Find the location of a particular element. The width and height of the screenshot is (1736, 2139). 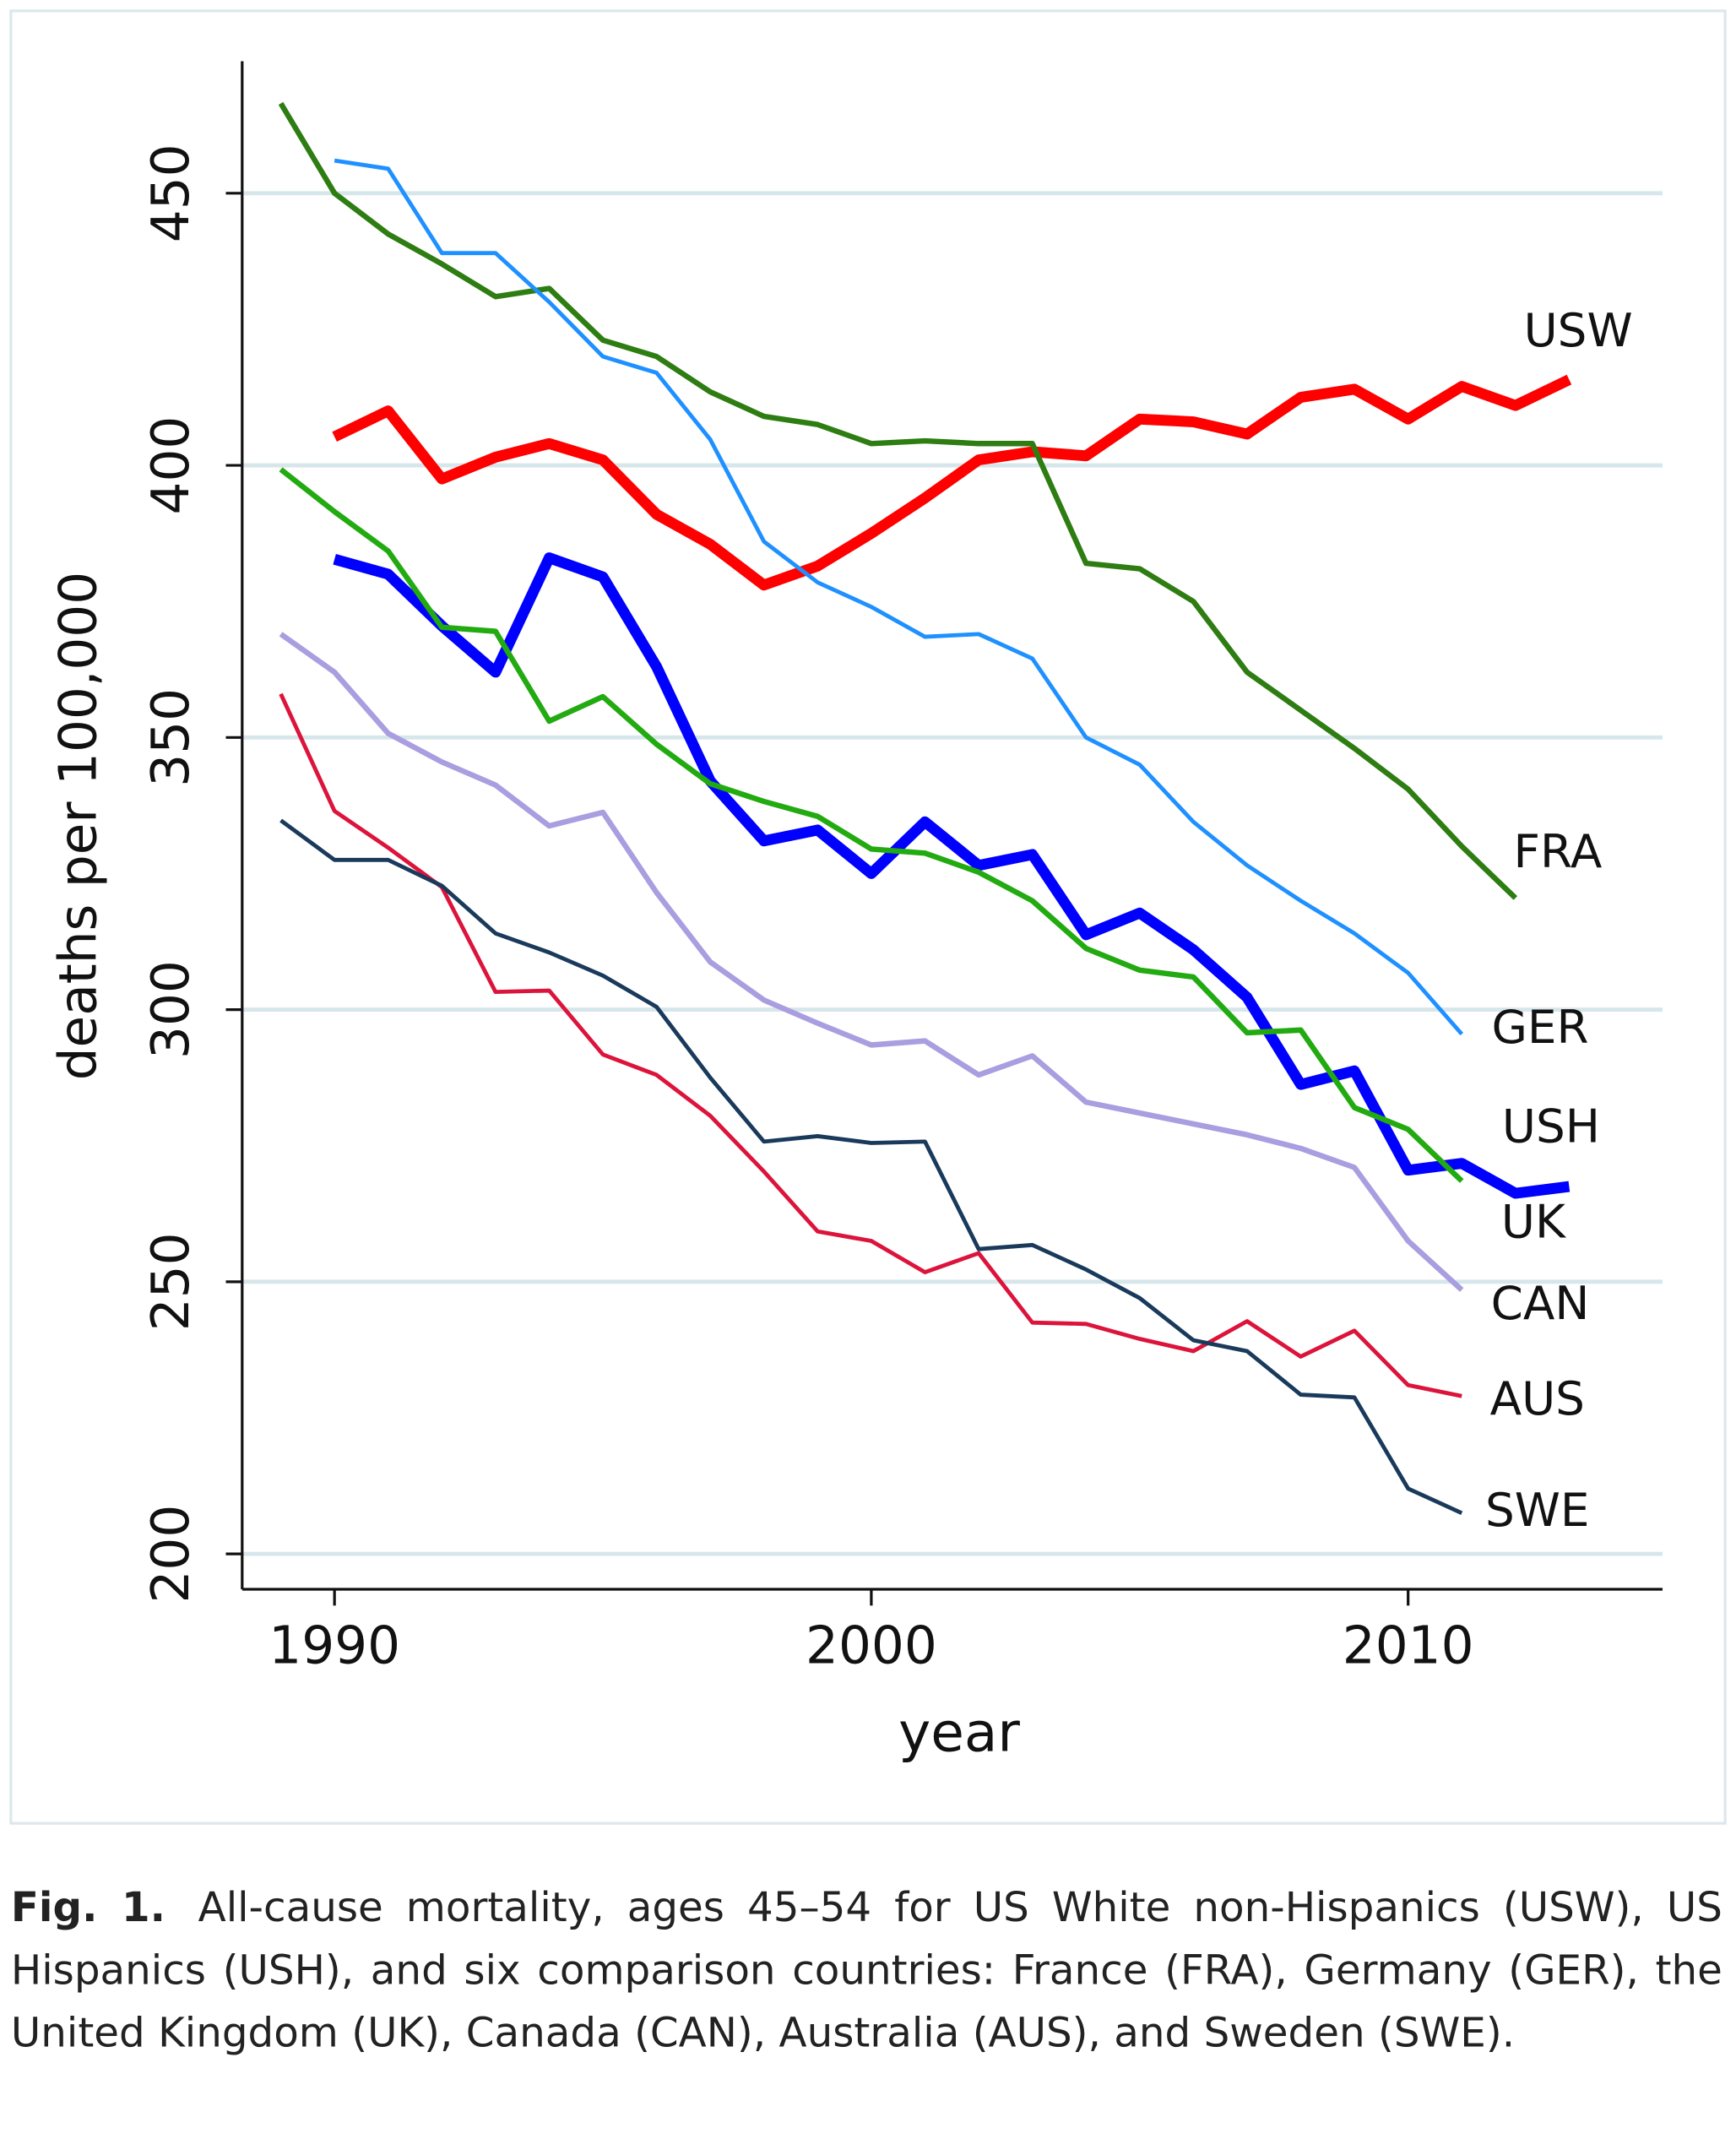

series-label: FRA is located at coordinates (1558, 851).